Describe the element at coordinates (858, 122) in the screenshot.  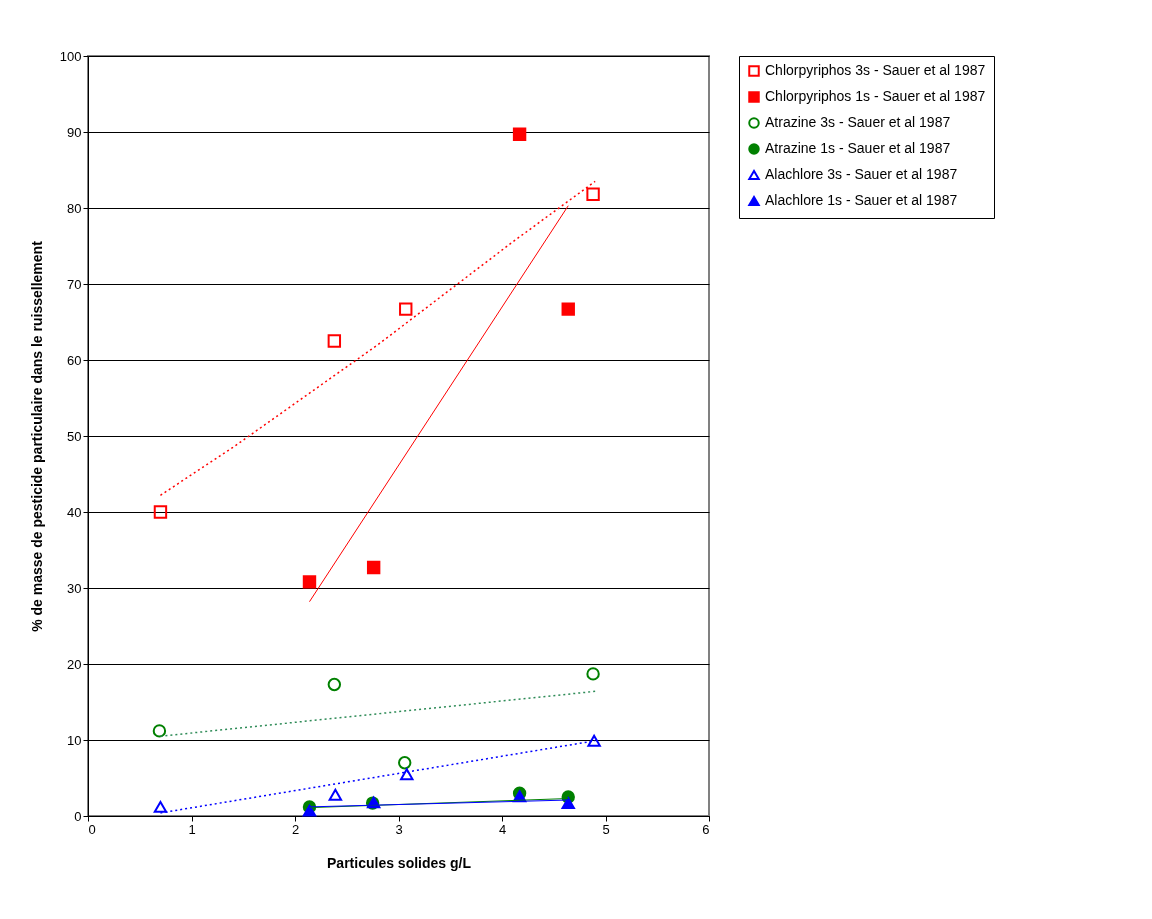
I see `legend-label: Atrazine 3s - Sauer et al 1987` at that location.